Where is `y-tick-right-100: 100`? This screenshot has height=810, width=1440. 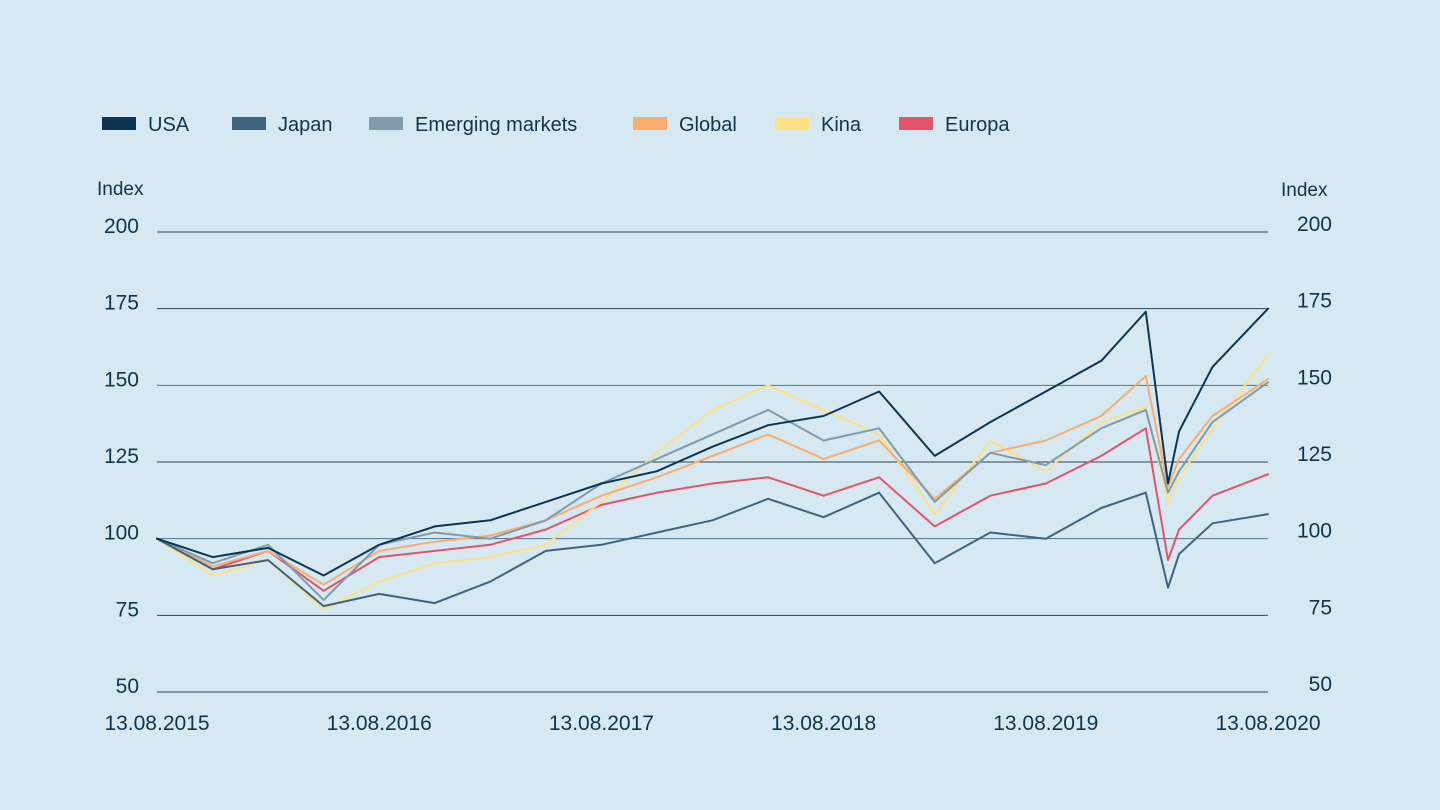 y-tick-right-100: 100 is located at coordinates (1314, 531).